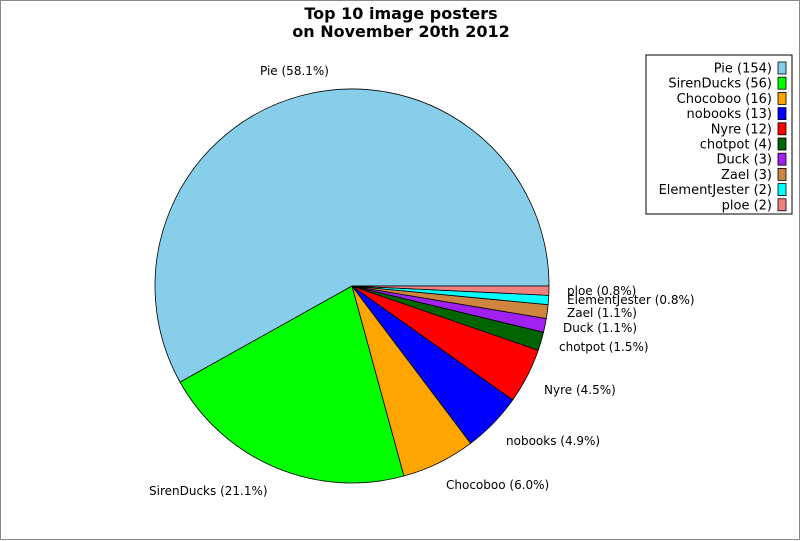 The width and height of the screenshot is (800, 541). What do you see at coordinates (736, 145) in the screenshot?
I see `legend-label-chotpot: chotpot (4)` at bounding box center [736, 145].